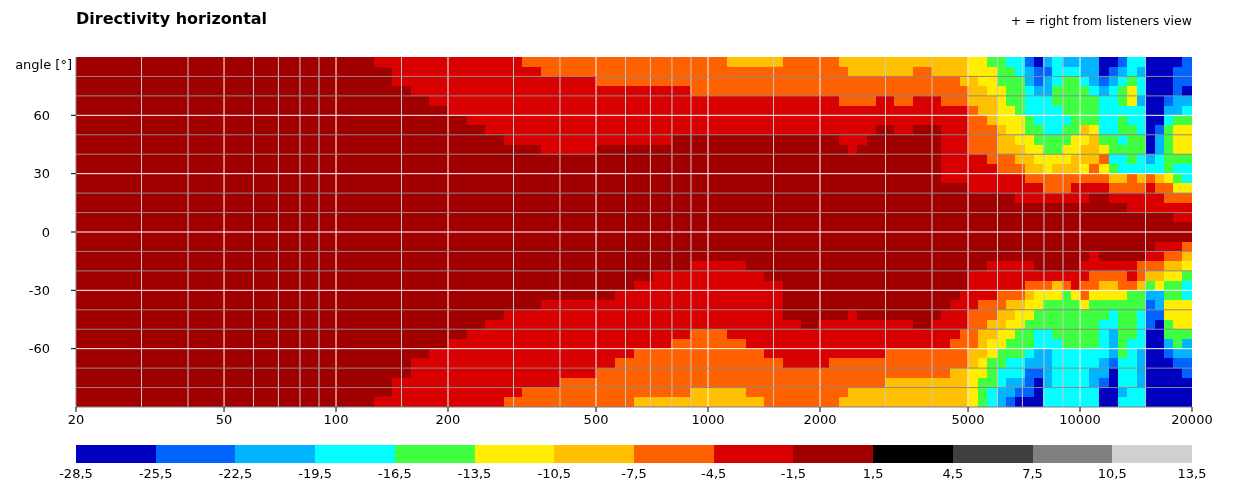 The image size is (1239, 497). Describe the element at coordinates (1080, 420) in the screenshot. I see `x-tick-label: 10000` at that location.